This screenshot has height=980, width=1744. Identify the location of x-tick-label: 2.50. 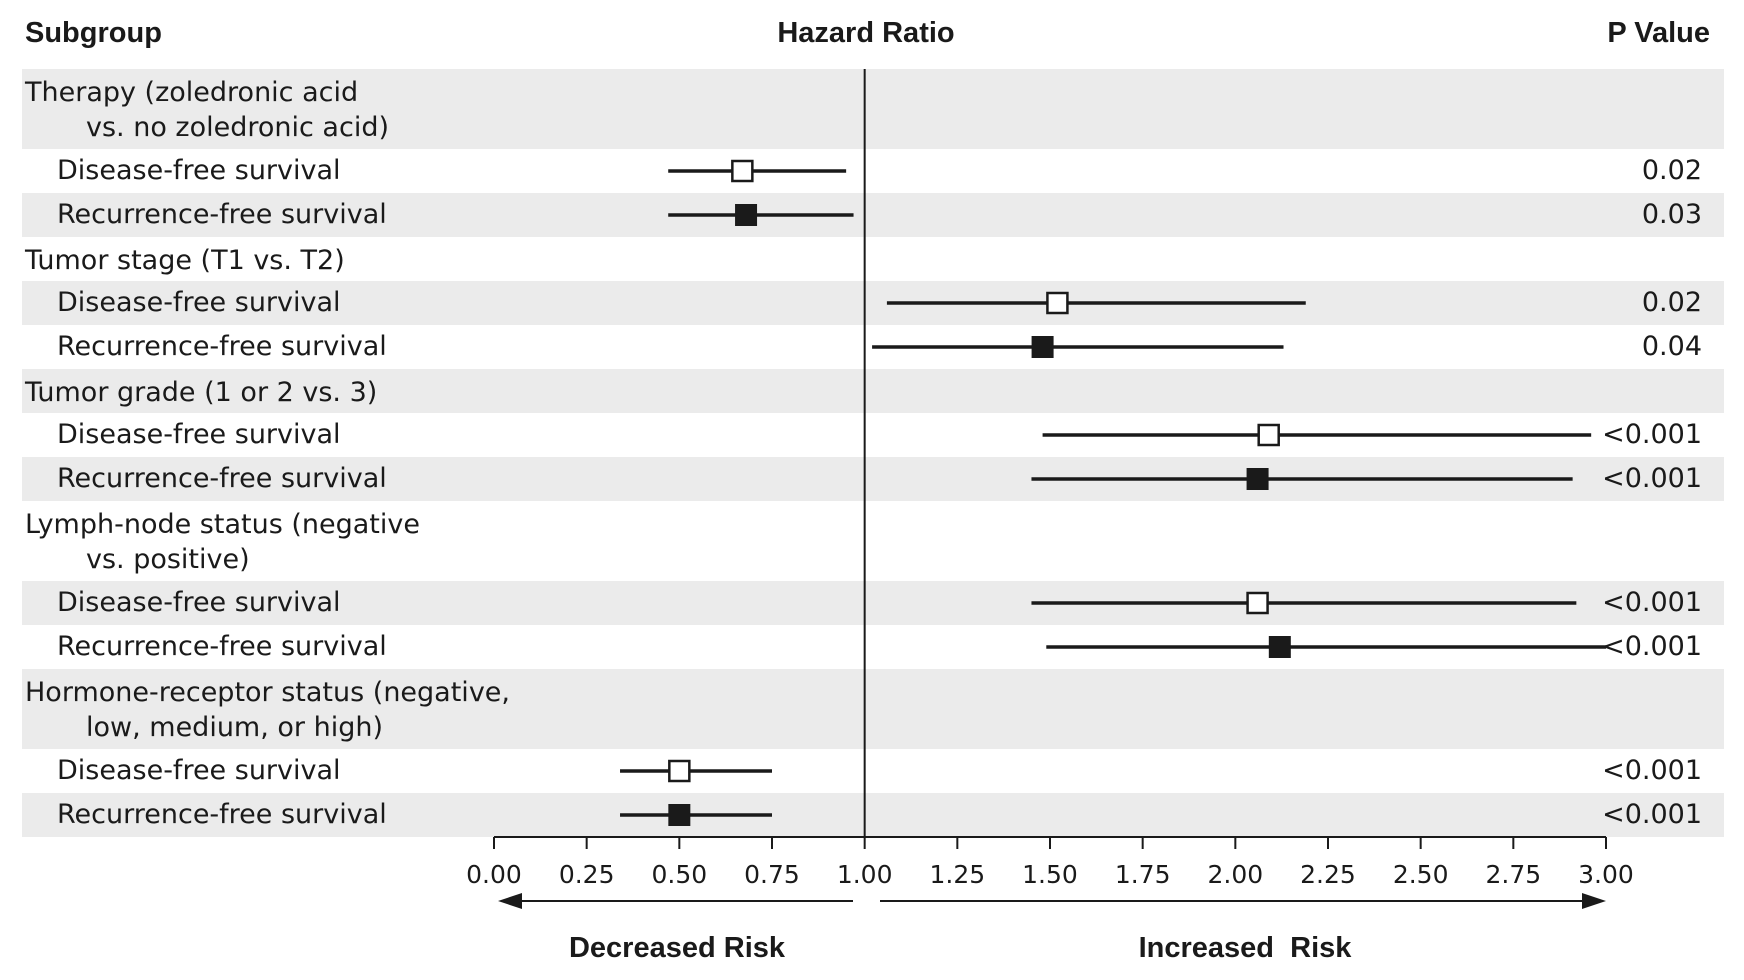
(1421, 874).